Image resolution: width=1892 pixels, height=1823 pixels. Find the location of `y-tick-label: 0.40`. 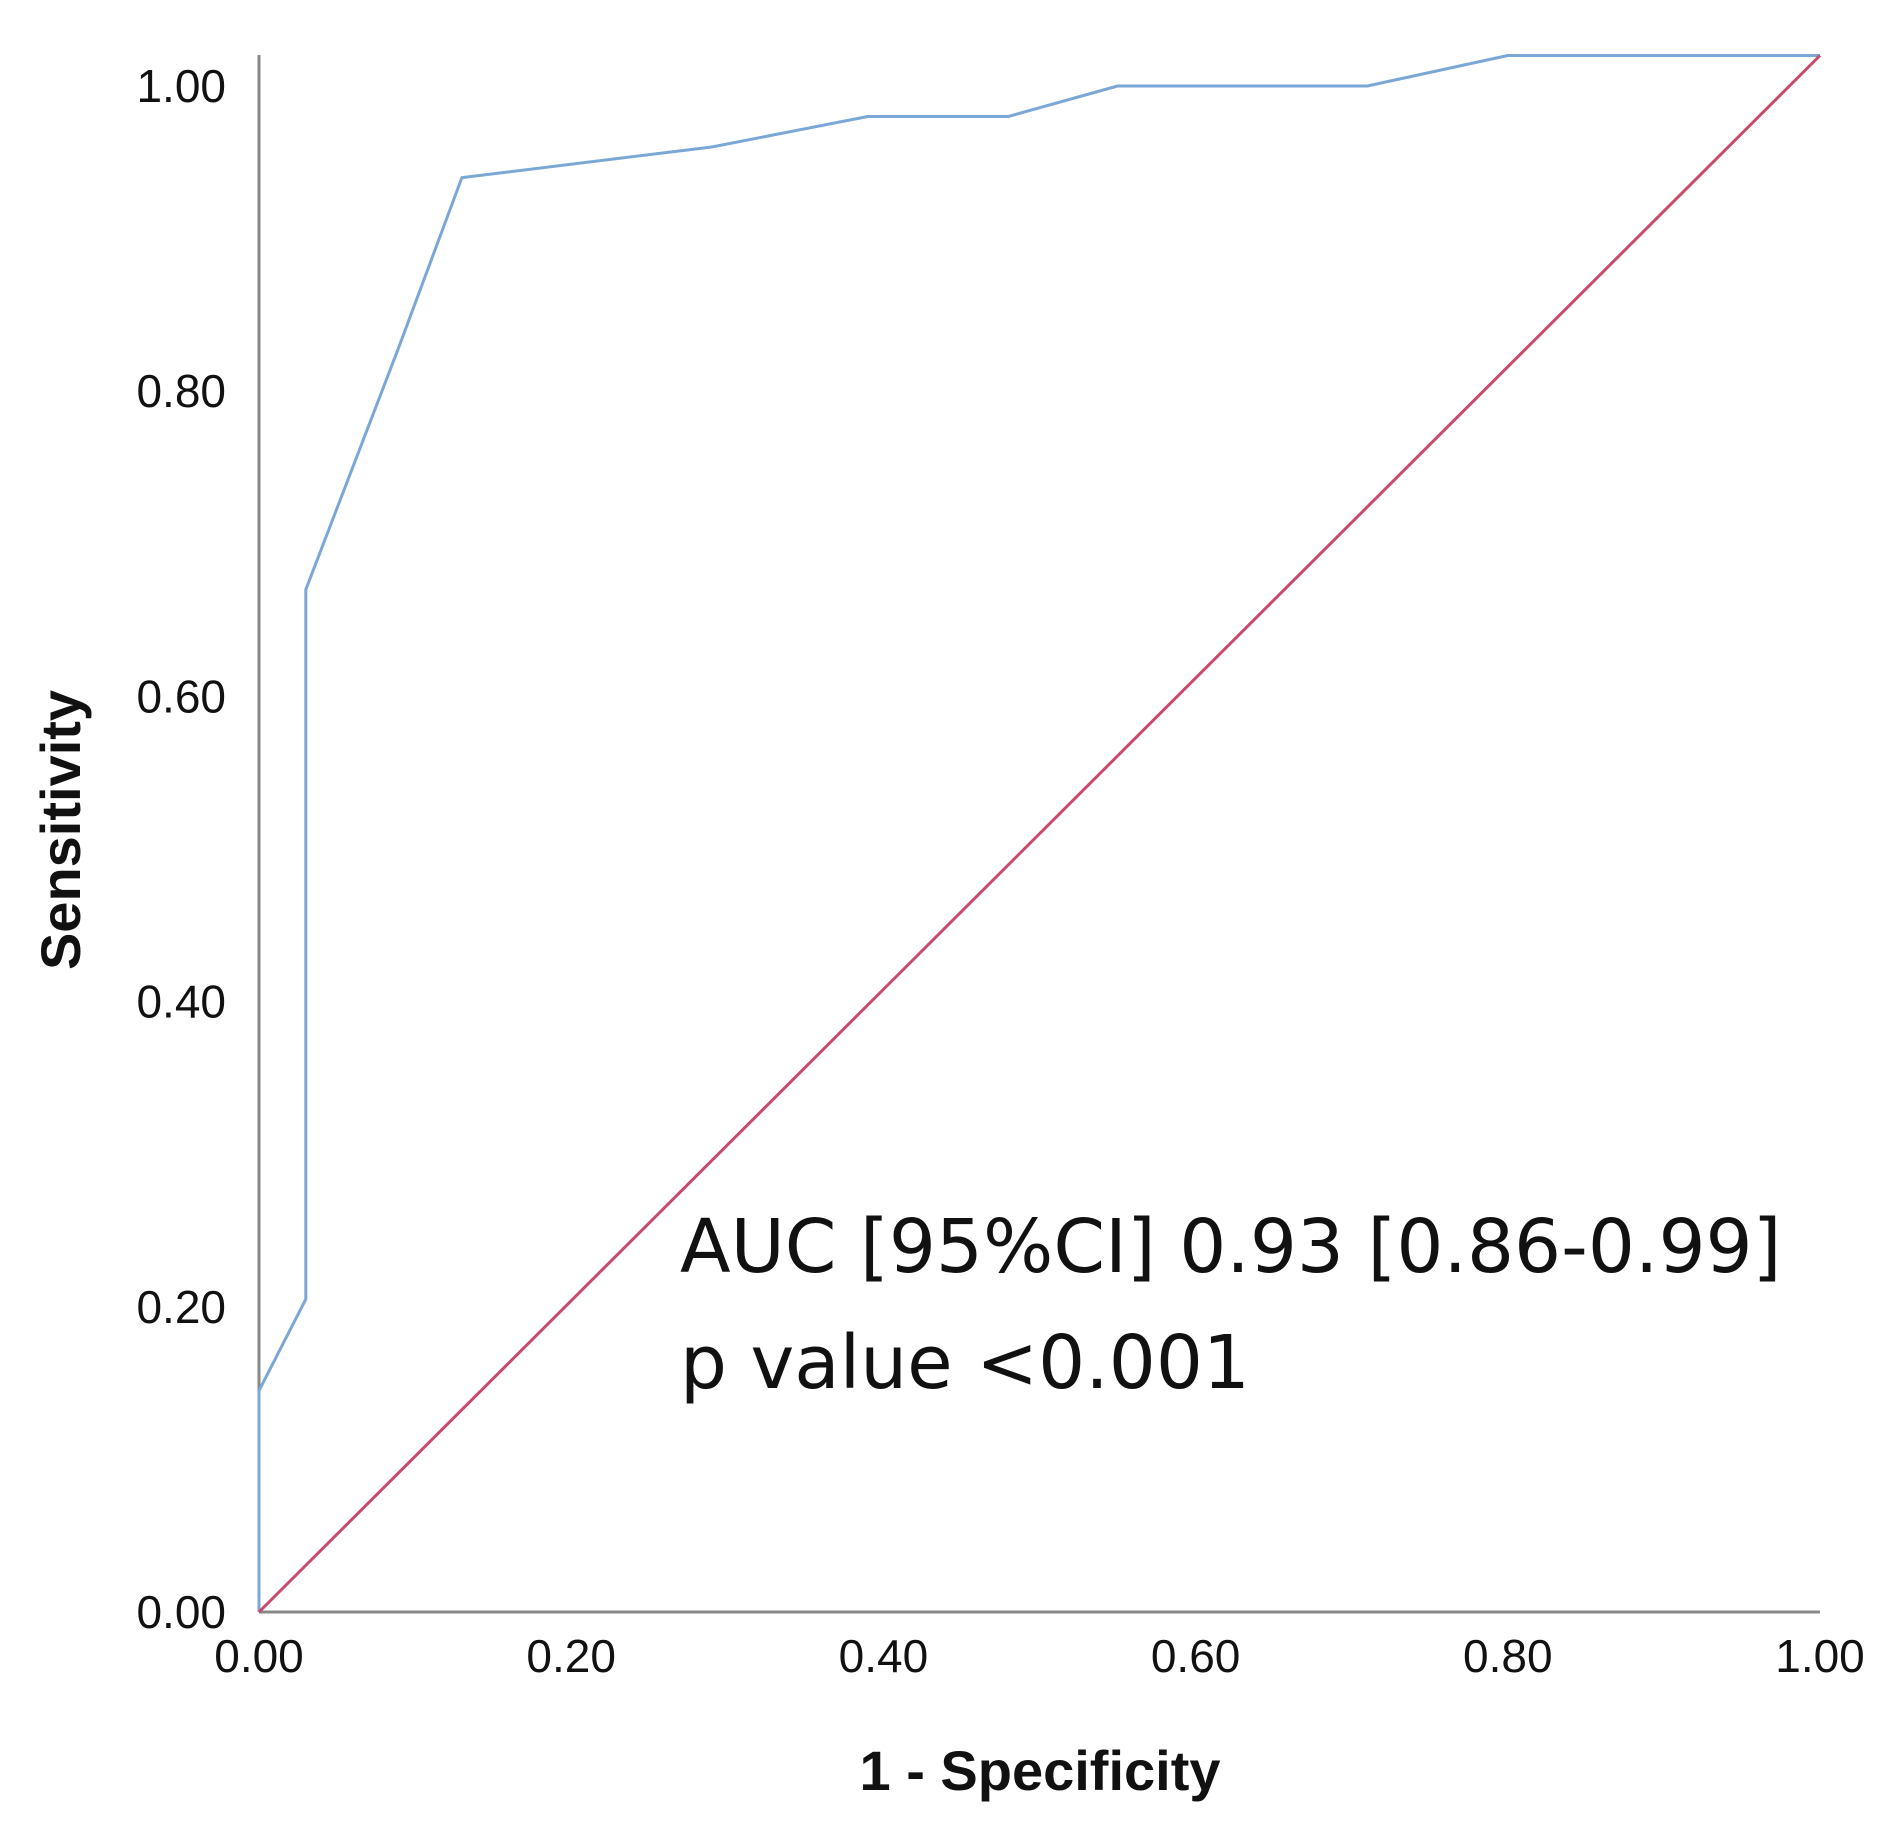

y-tick-label: 0.40 is located at coordinates (181, 1002).